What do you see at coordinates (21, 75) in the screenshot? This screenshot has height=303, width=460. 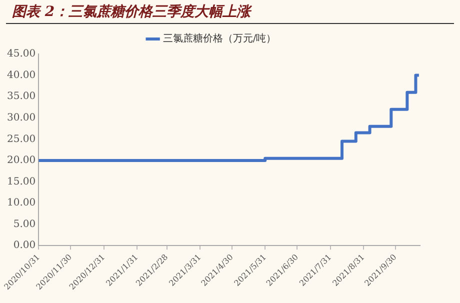 I see `y-tick-label: 40.00` at bounding box center [21, 75].